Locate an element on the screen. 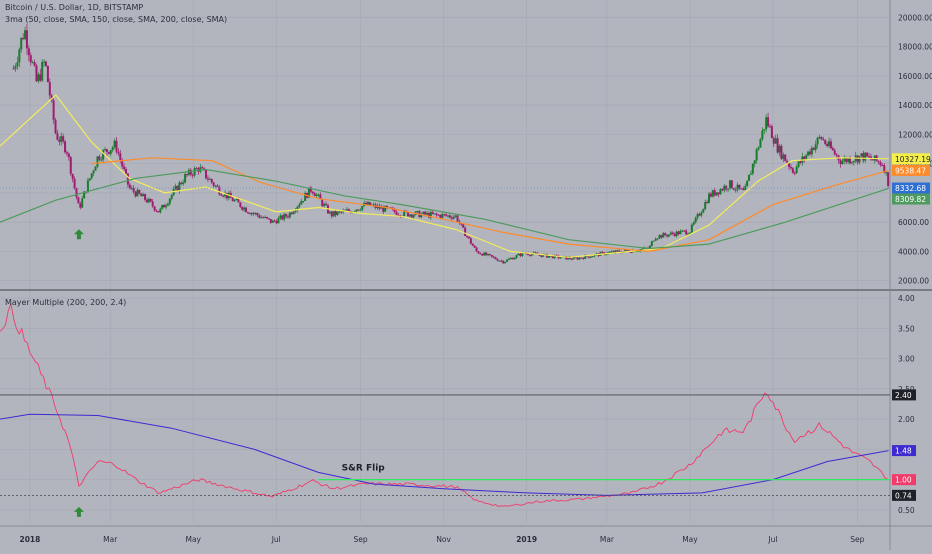  price-axis-tick-label: 12000.00 is located at coordinates (915, 134).